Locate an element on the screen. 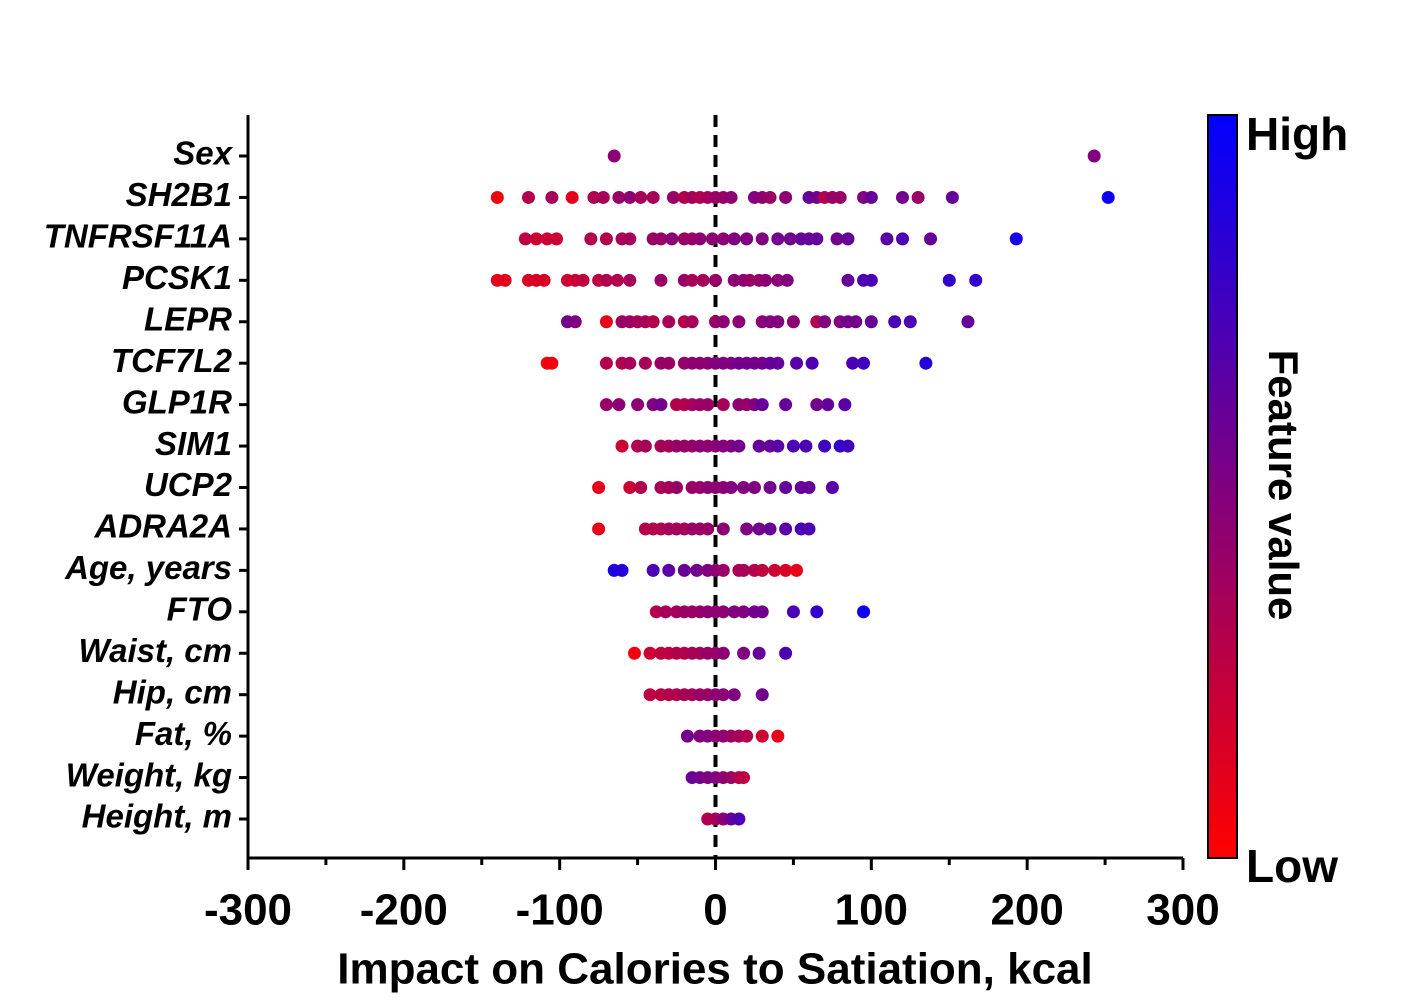  y-tick-label: Fat, % is located at coordinates (183, 733).